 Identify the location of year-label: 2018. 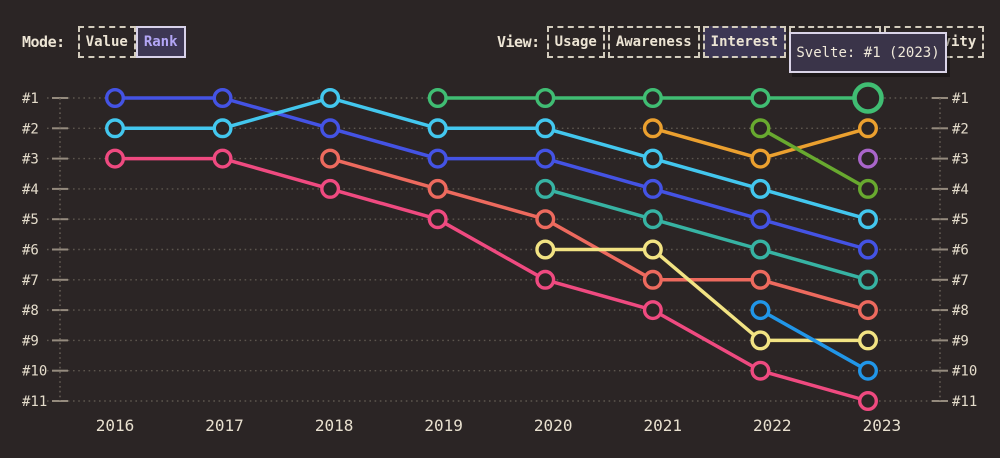
(334, 425).